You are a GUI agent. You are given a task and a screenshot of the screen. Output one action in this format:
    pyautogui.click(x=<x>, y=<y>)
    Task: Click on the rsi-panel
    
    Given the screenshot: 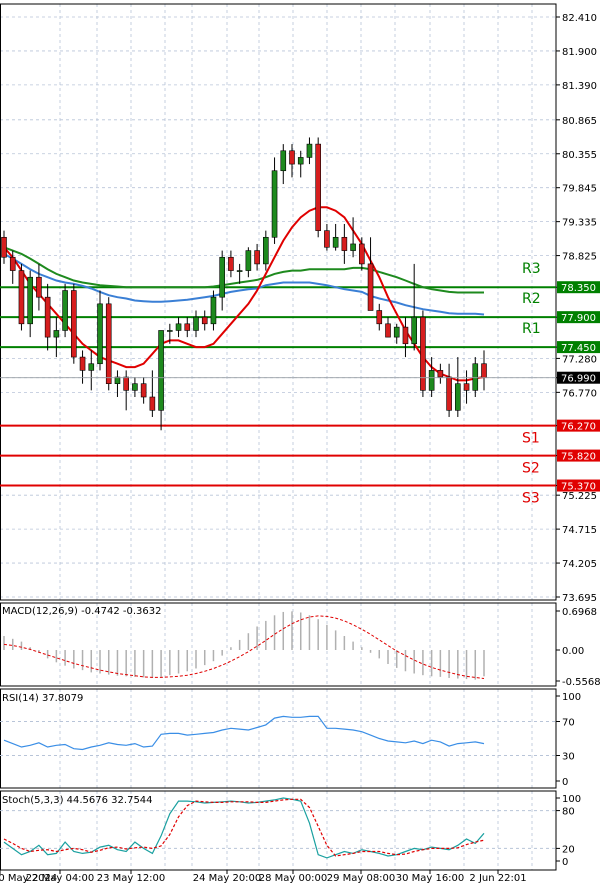 What is the action you would take?
    pyautogui.click(x=278, y=735)
    